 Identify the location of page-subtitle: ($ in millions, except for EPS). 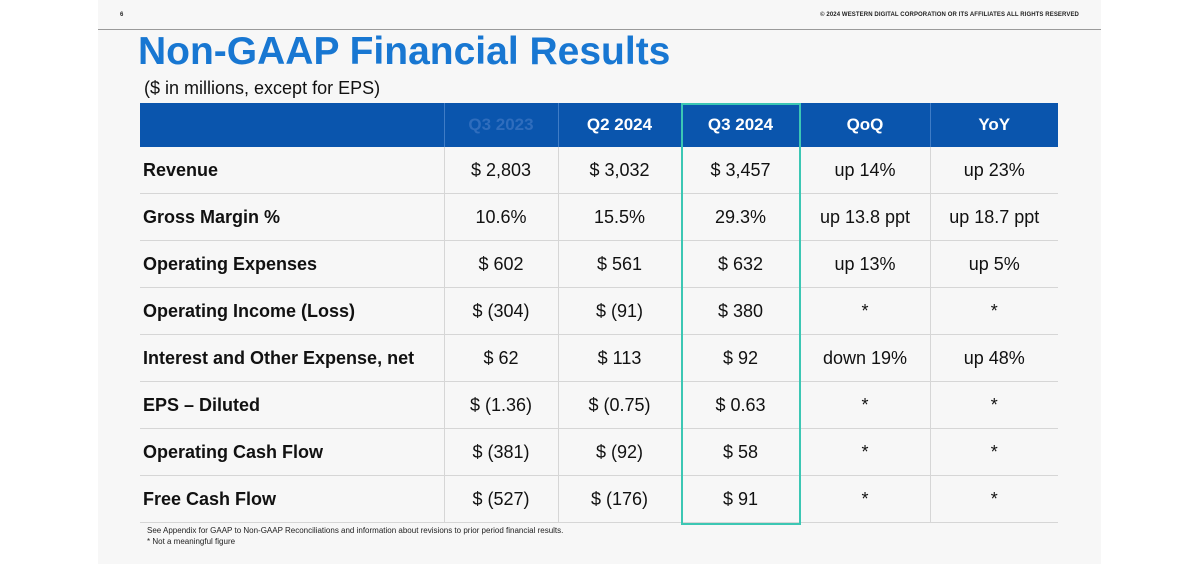
(262, 88).